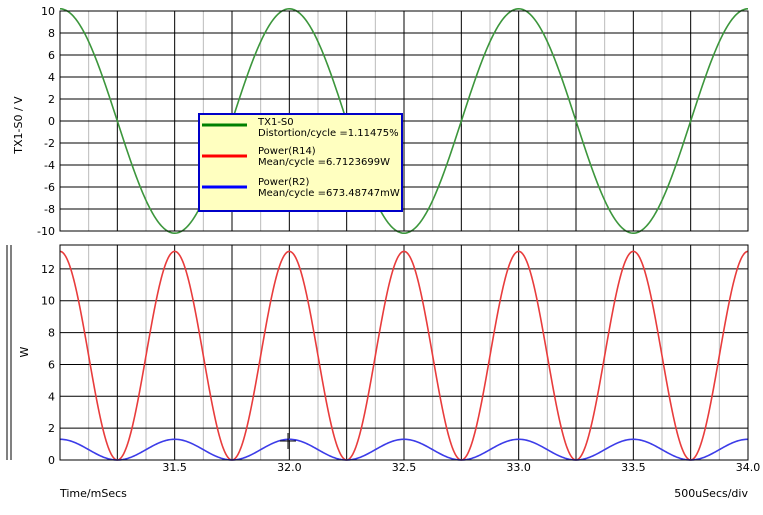 This screenshot has width=763, height=515. Describe the element at coordinates (287, 151) in the screenshot. I see `legend-label-r14: Power(R14)` at that location.